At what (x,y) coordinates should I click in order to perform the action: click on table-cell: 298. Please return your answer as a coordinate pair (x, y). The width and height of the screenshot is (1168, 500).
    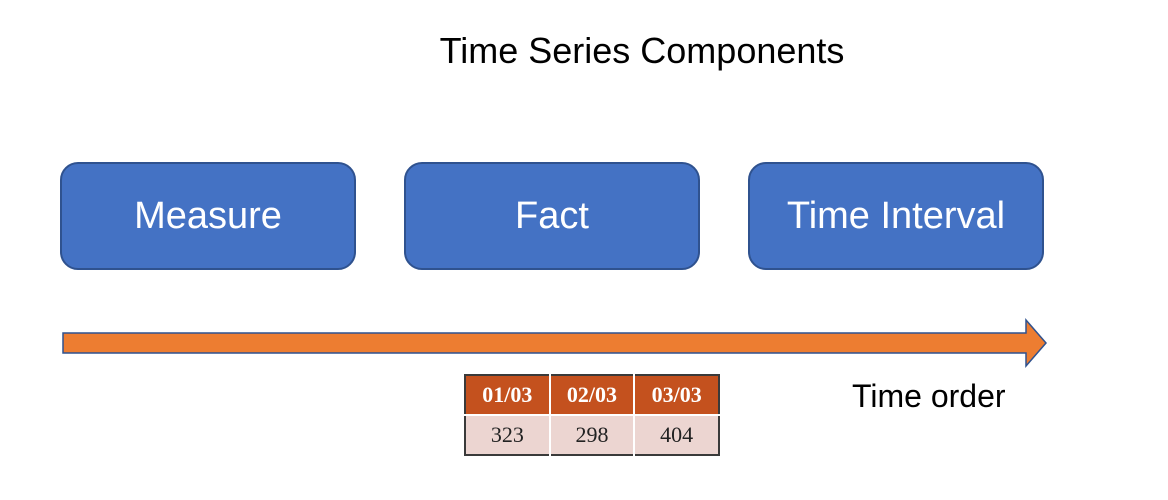
    Looking at the image, I should click on (592, 434).